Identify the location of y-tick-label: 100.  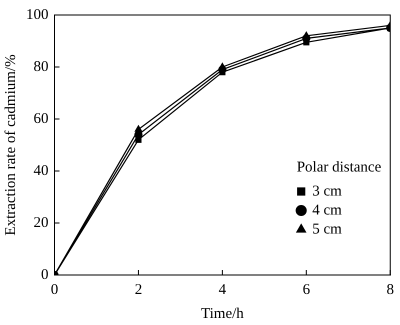
(37, 14).